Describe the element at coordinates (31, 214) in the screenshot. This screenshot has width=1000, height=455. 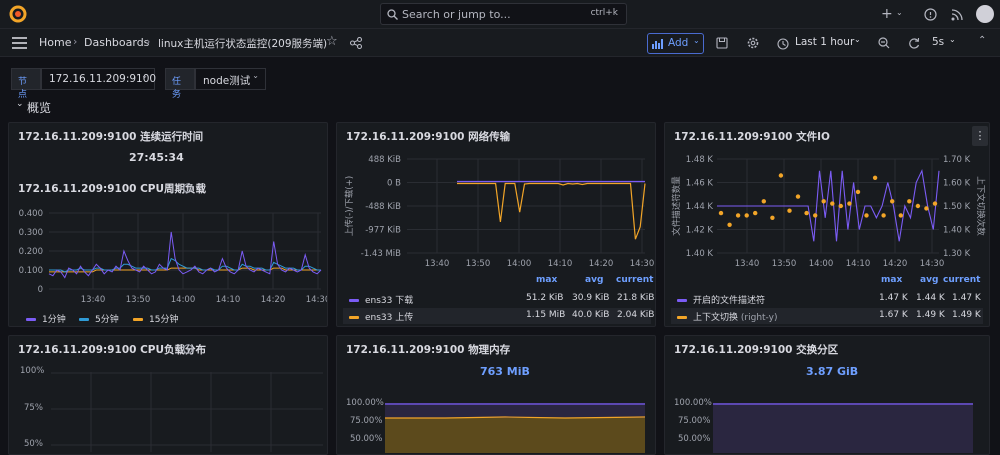
I see `y-tick: 0.400` at that location.